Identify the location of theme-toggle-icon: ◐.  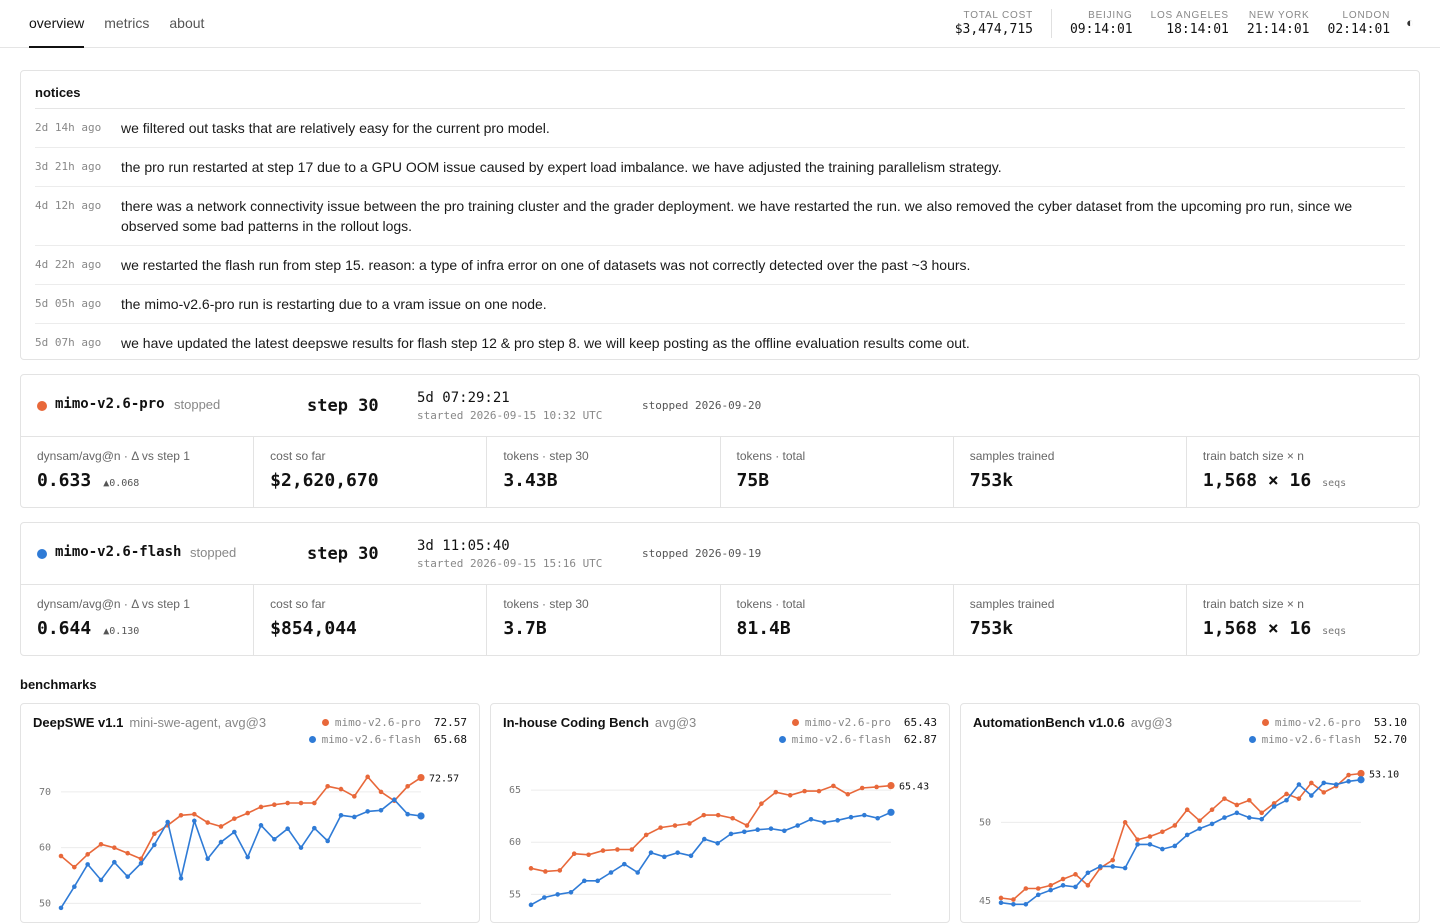
(1410, 22).